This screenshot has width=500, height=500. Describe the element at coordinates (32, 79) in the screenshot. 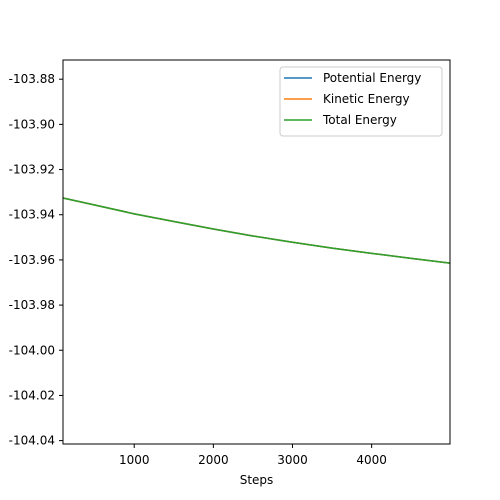

I see `y-tick-label: -103.88` at that location.